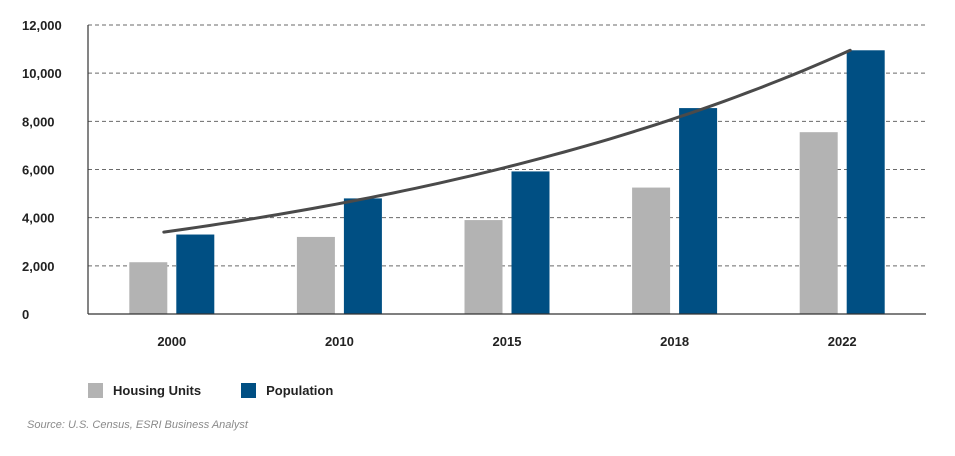 The width and height of the screenshot is (955, 456). Describe the element at coordinates (674, 341) in the screenshot. I see `x-tick-label: 2018` at that location.